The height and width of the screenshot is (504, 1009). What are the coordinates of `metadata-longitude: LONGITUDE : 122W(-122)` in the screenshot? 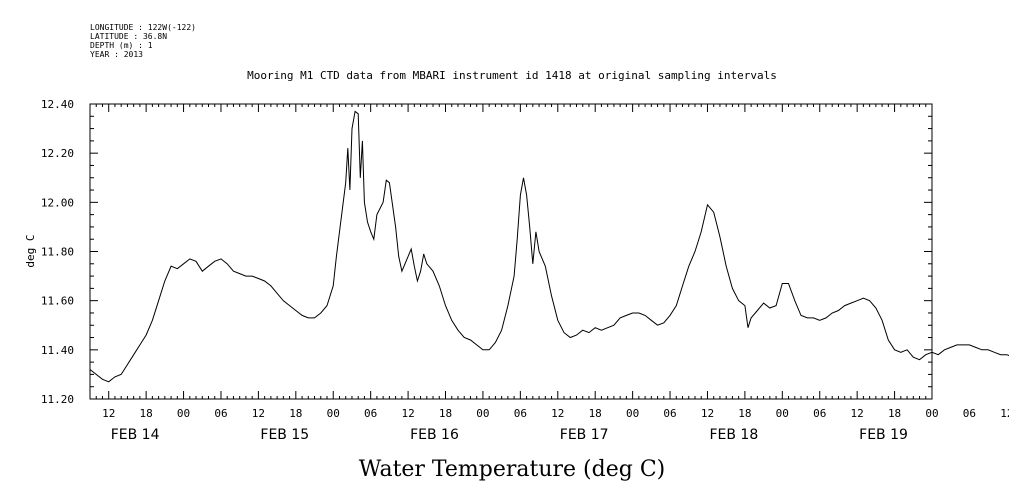 It's located at (143, 27).